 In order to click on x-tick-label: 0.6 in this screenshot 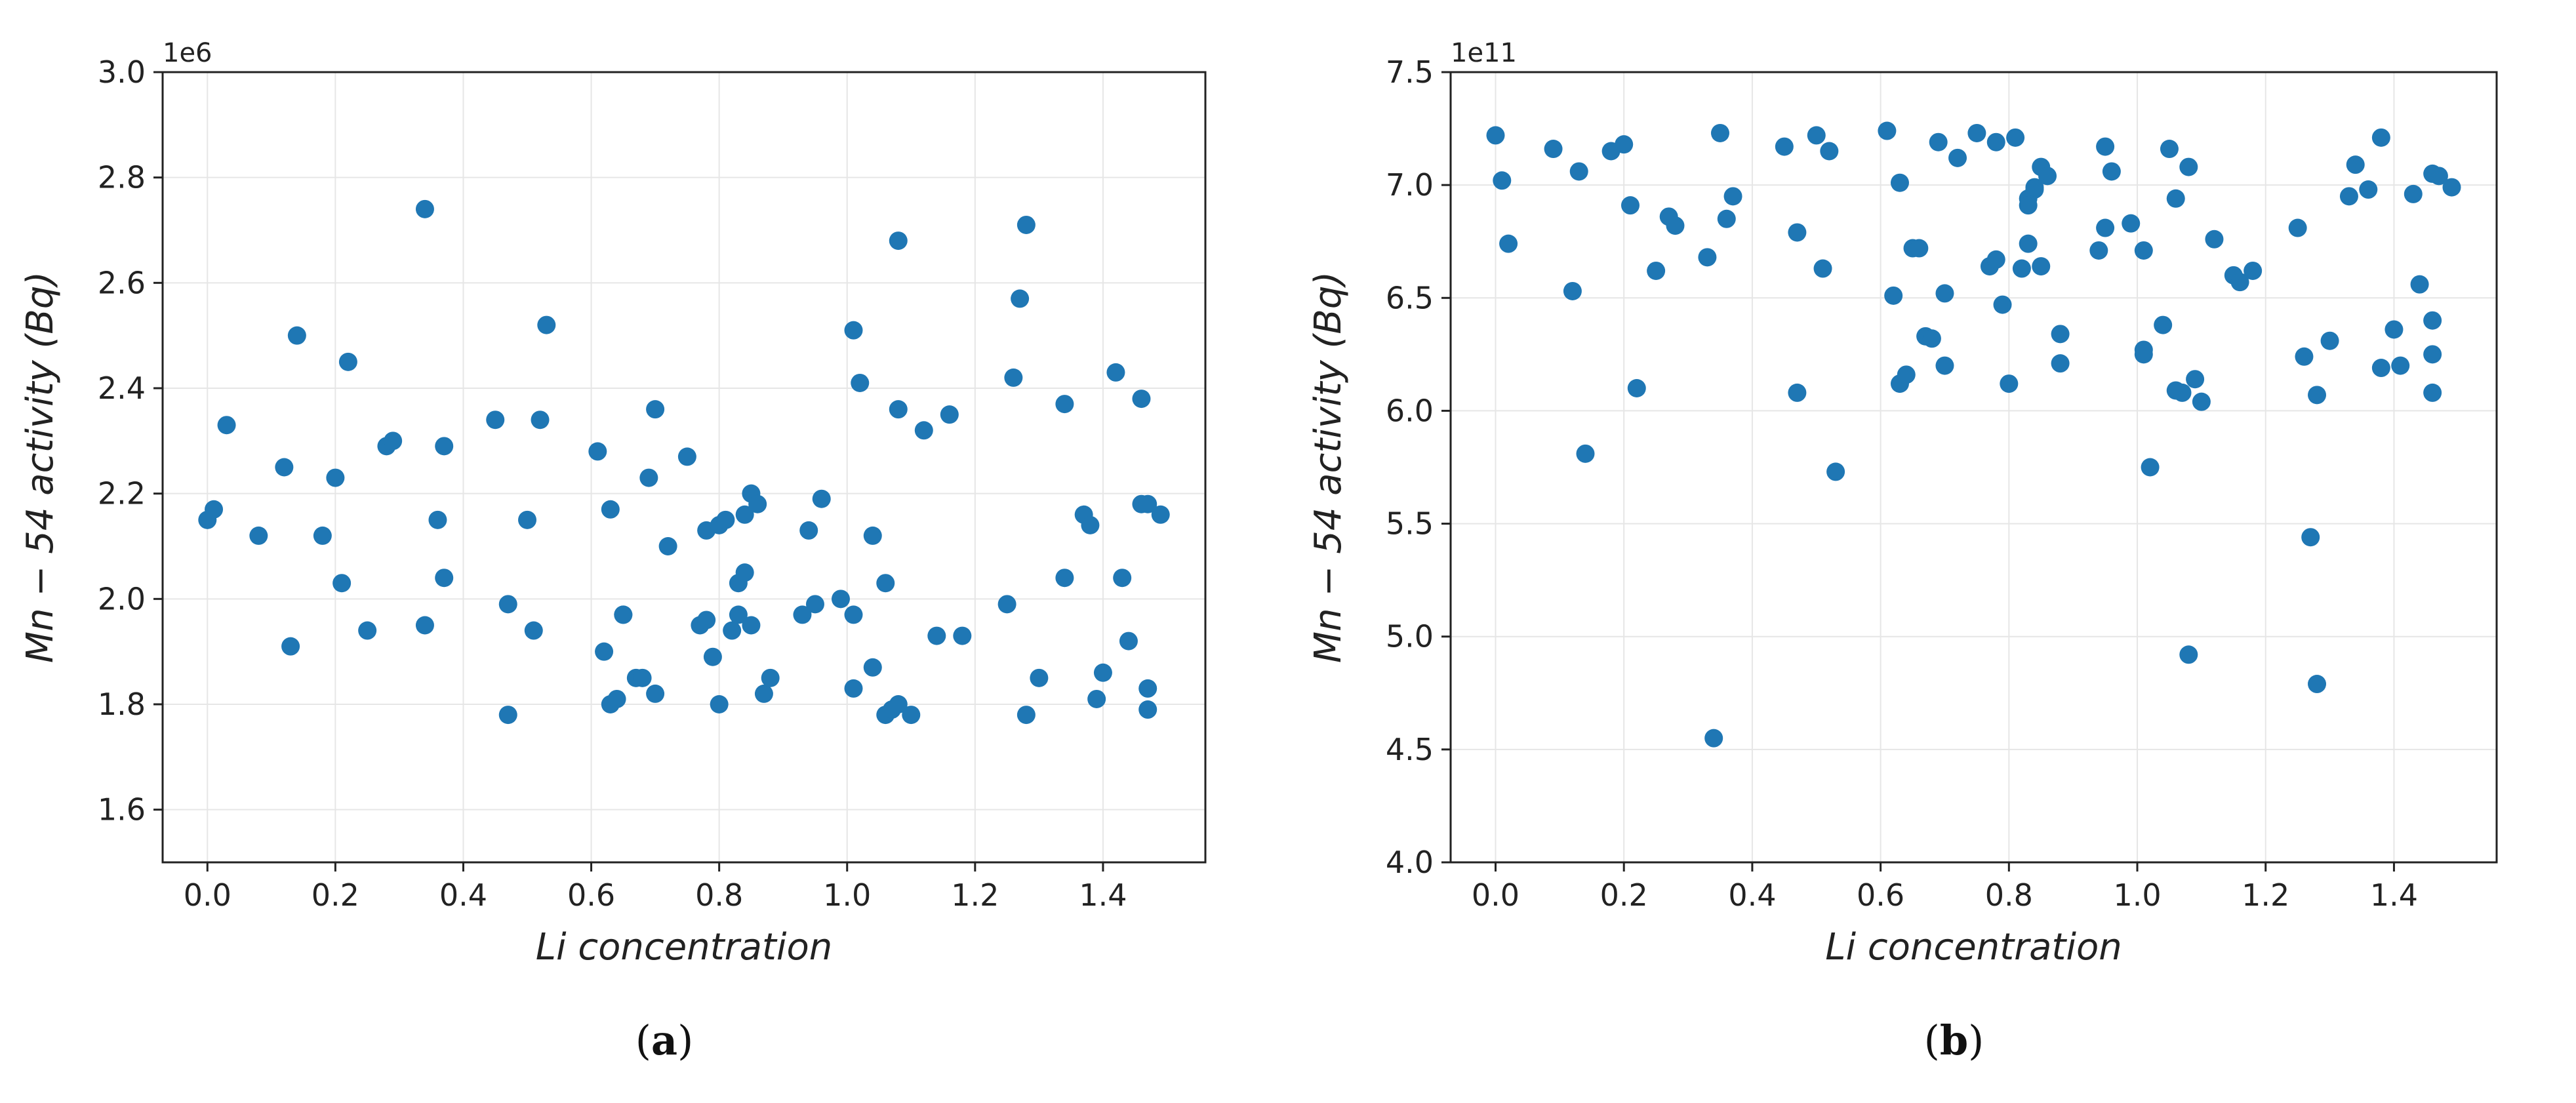, I will do `click(591, 895)`.